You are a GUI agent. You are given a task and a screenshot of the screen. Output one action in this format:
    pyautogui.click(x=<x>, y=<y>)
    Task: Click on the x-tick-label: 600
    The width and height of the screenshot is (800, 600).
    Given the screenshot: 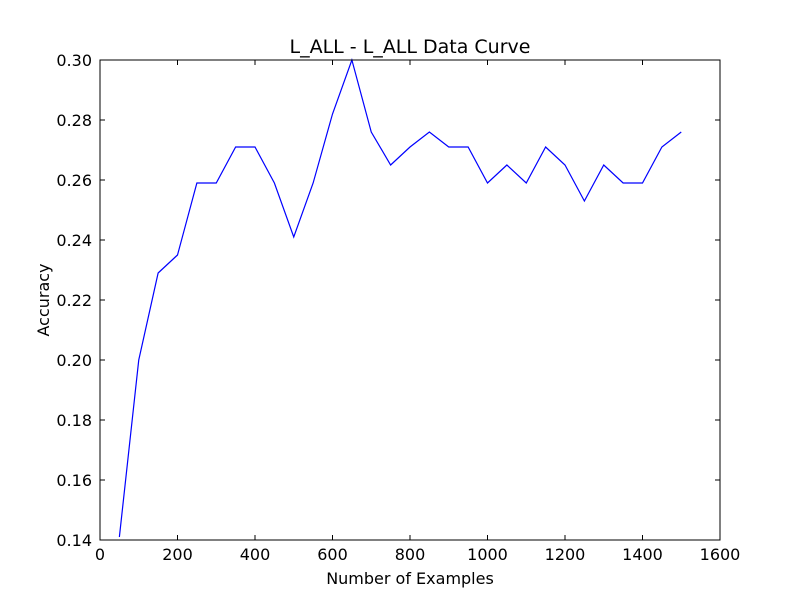 What is the action you would take?
    pyautogui.click(x=332, y=554)
    